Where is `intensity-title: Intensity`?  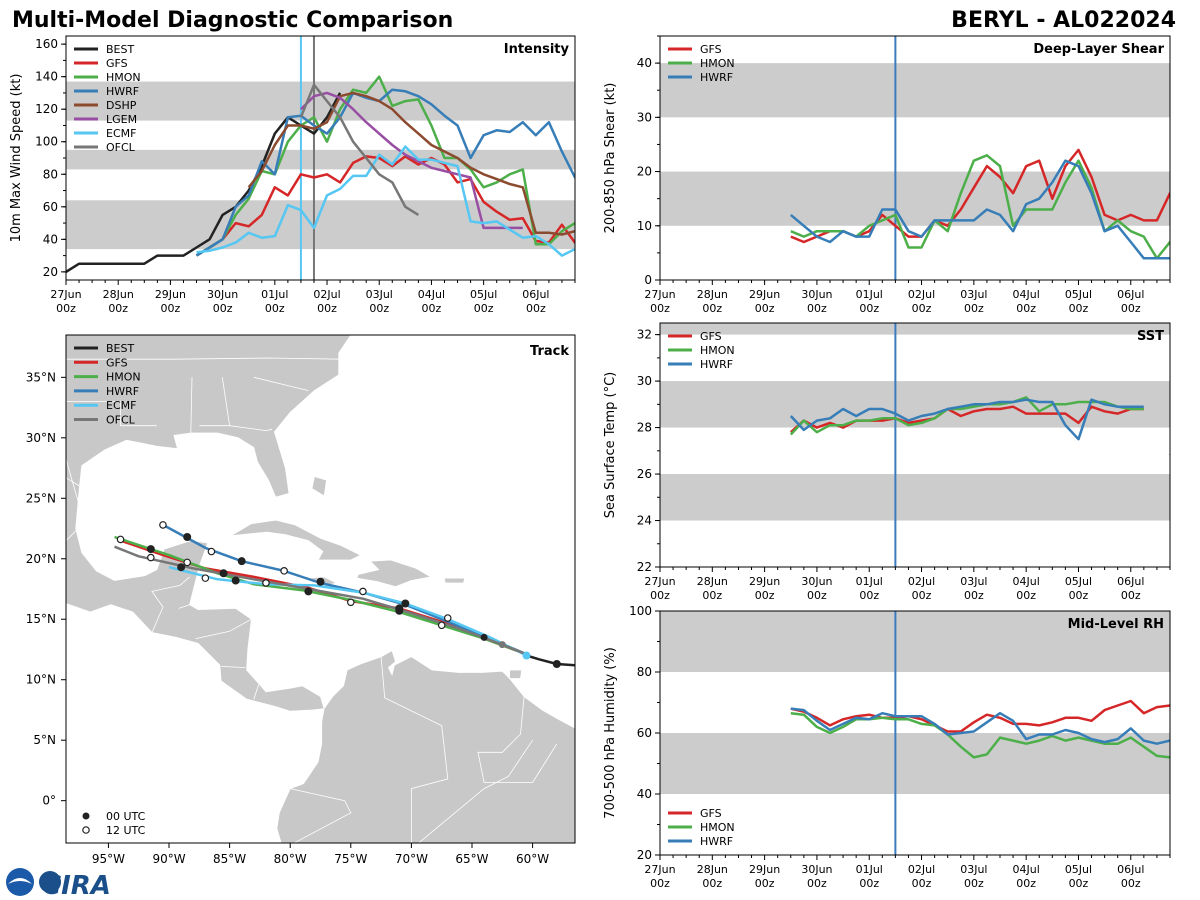 intensity-title: Intensity is located at coordinates (537, 49).